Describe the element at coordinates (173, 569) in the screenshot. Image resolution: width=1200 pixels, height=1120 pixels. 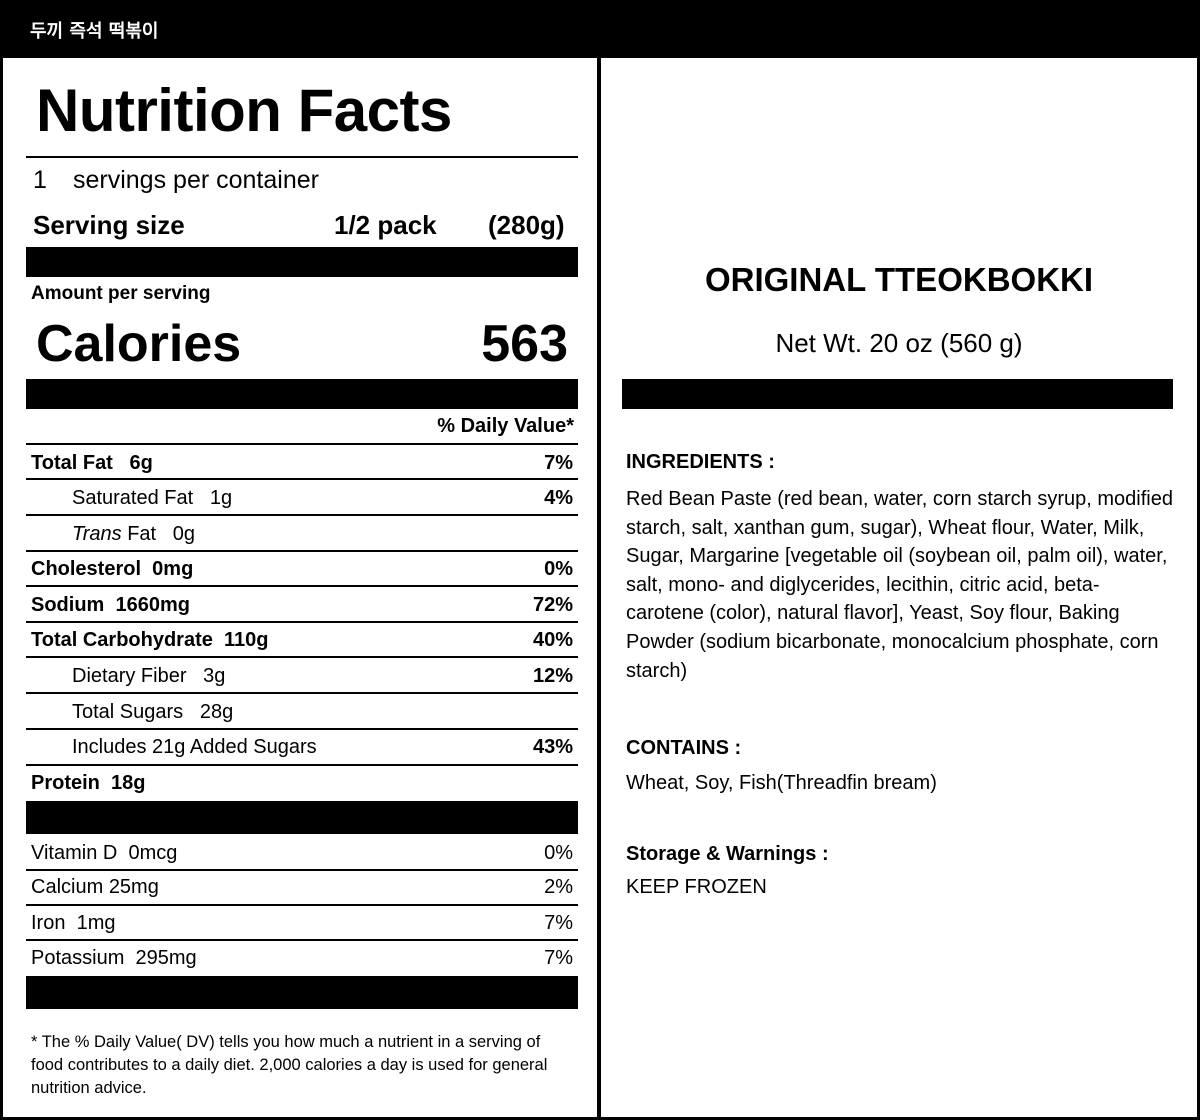
I see `nutrient-amount: 0mg` at that location.